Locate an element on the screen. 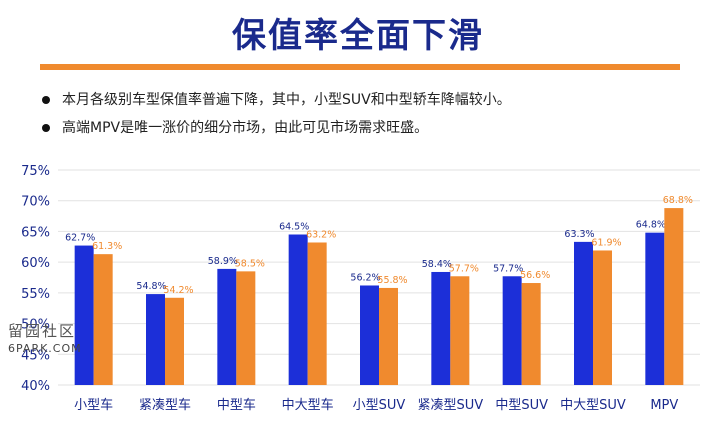  data-label: 62.7% is located at coordinates (80, 238).